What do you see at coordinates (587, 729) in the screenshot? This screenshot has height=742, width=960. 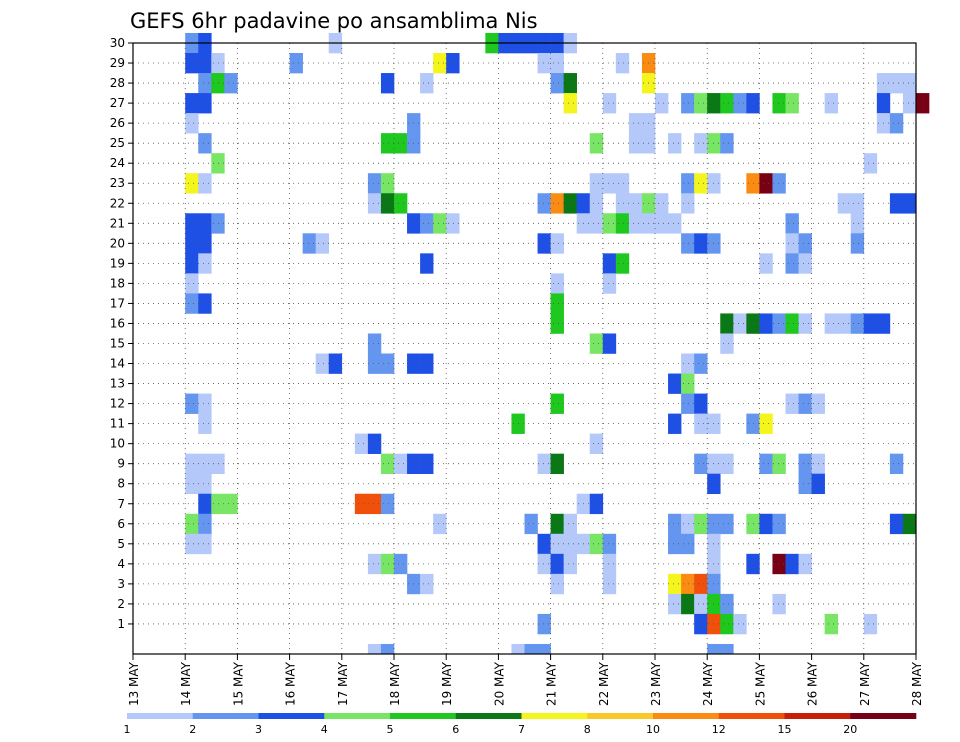 I see `colorbar-label: 8` at bounding box center [587, 729].